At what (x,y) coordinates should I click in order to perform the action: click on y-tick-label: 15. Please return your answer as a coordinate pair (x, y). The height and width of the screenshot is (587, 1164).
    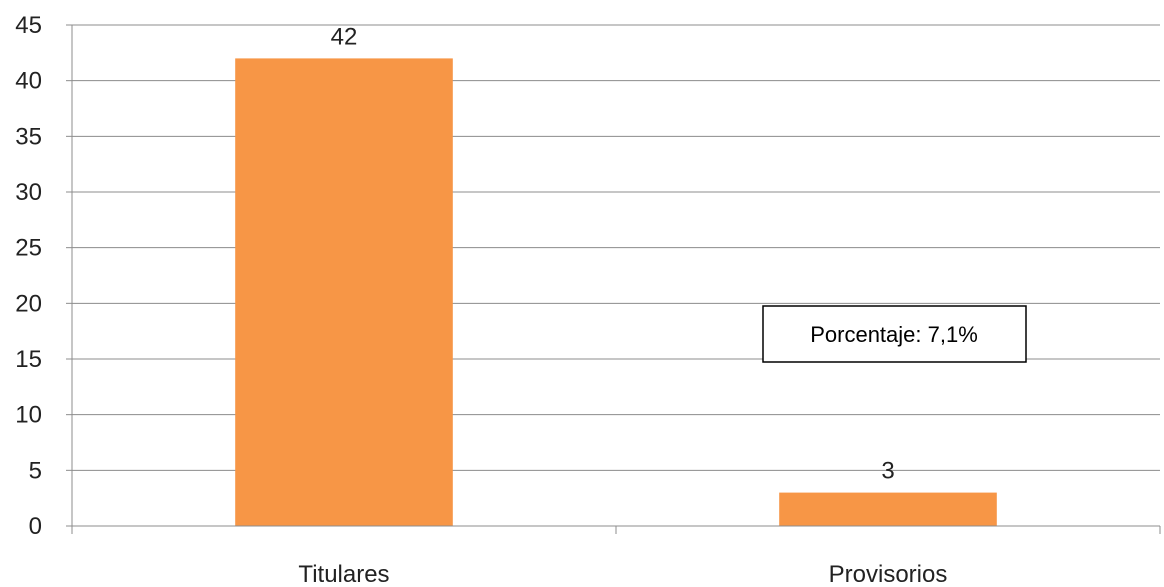
    Looking at the image, I should click on (28, 359).